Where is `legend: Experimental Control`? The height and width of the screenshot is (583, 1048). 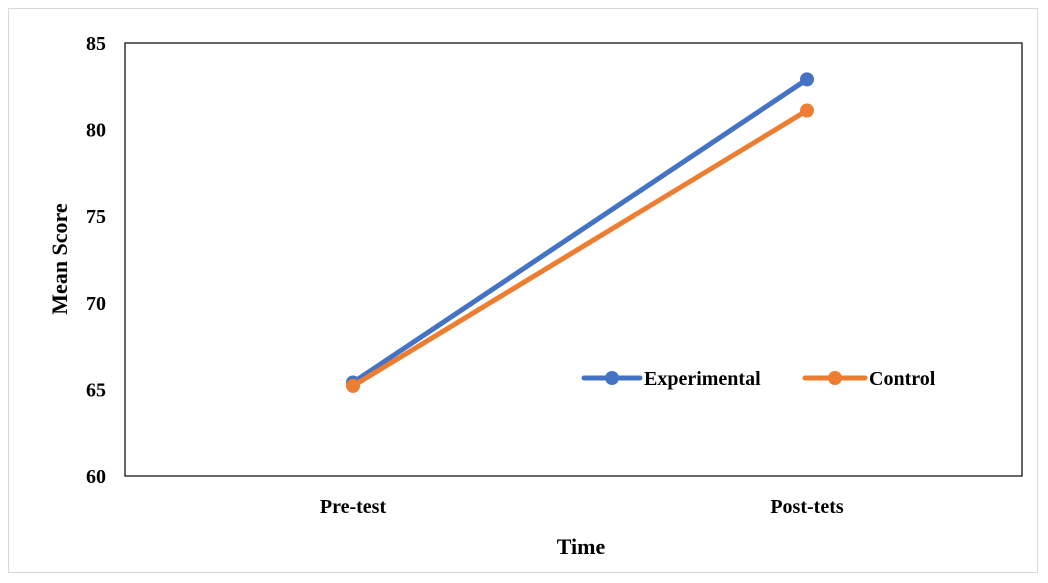 legend: Experimental Control is located at coordinates (758, 379).